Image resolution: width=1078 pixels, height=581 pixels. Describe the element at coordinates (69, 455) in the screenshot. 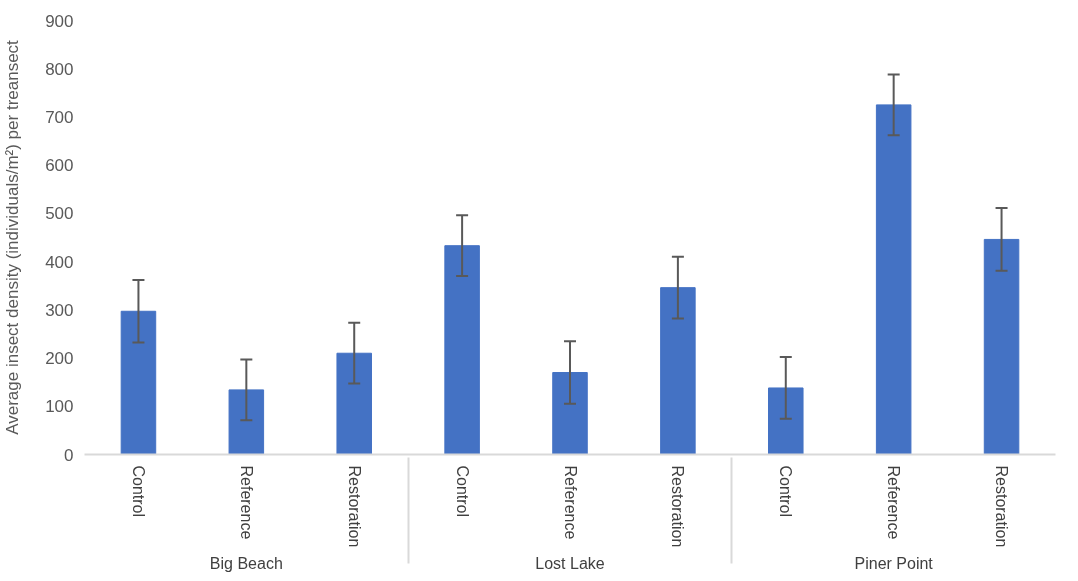

I see `y-tick-label: 0` at that location.